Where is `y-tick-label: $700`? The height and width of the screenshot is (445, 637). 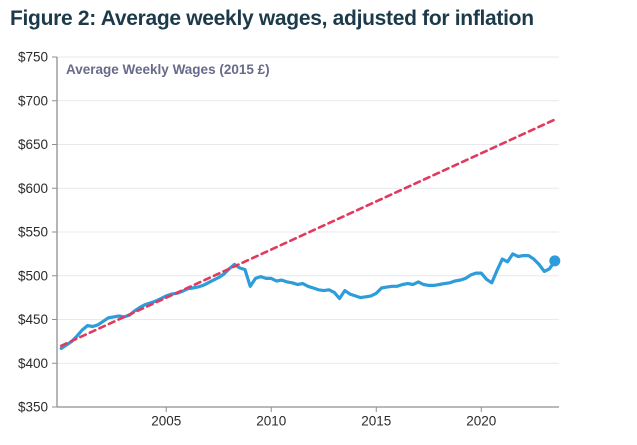
y-tick-label: $700 is located at coordinates (33, 100).